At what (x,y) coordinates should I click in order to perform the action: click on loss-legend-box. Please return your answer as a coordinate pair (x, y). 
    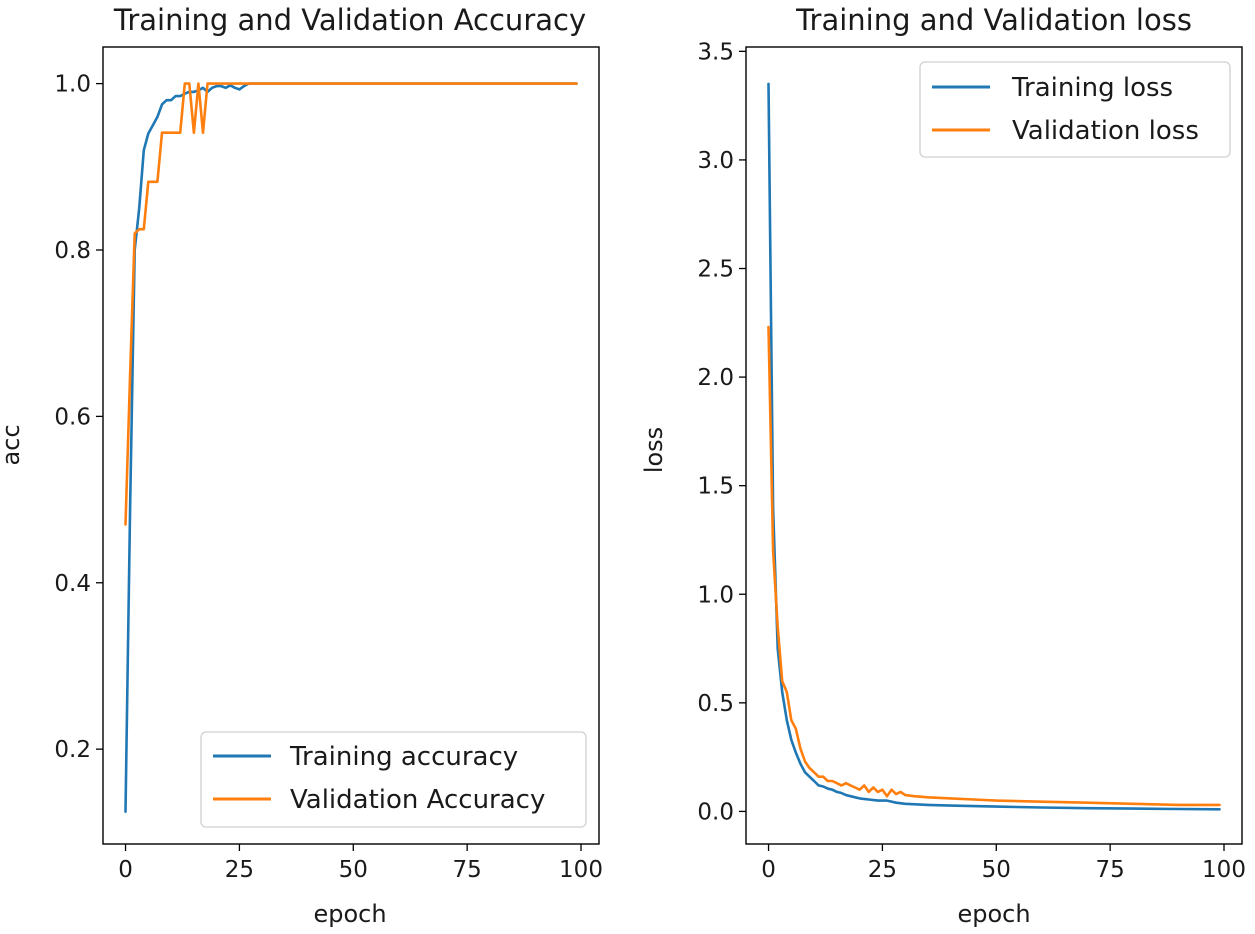
    Looking at the image, I should click on (1075, 109).